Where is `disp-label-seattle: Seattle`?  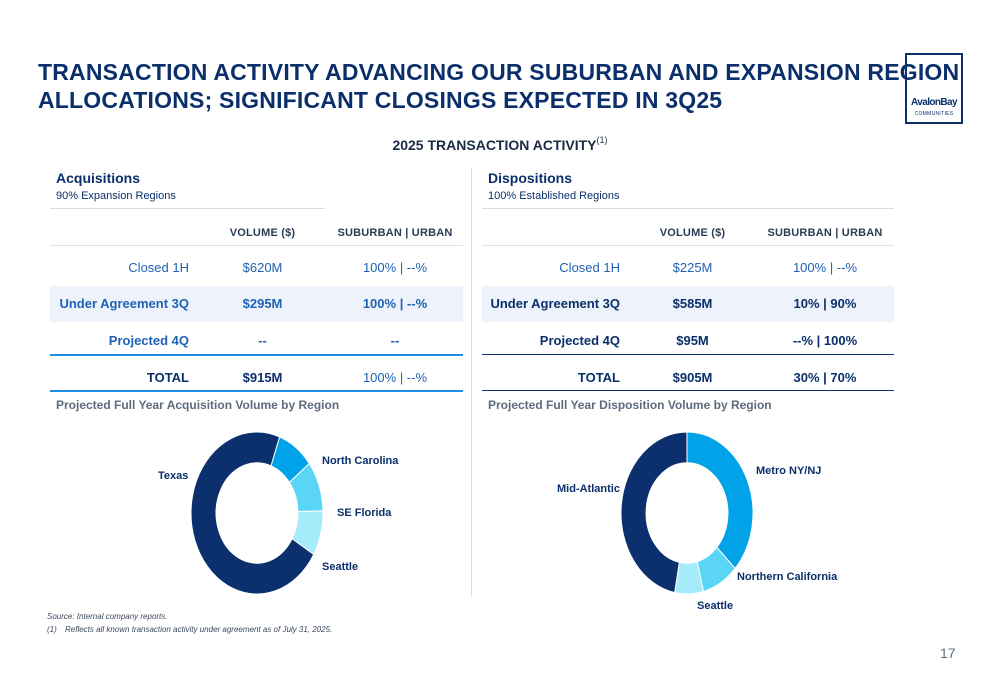
disp-label-seattle: Seattle is located at coordinates (715, 606).